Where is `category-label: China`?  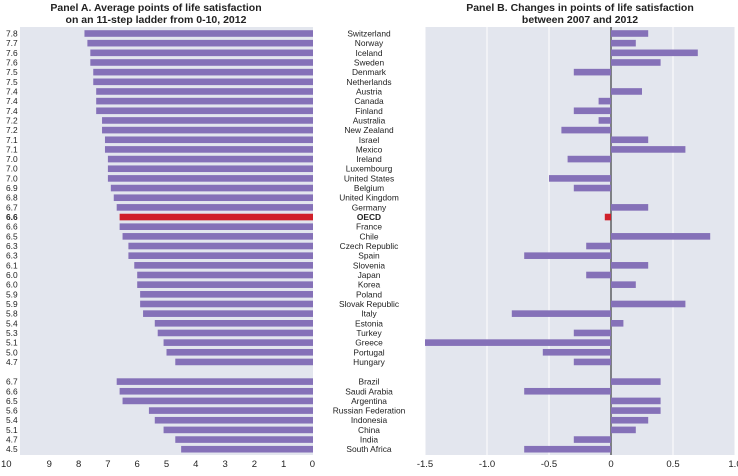 category-label: China is located at coordinates (369, 430).